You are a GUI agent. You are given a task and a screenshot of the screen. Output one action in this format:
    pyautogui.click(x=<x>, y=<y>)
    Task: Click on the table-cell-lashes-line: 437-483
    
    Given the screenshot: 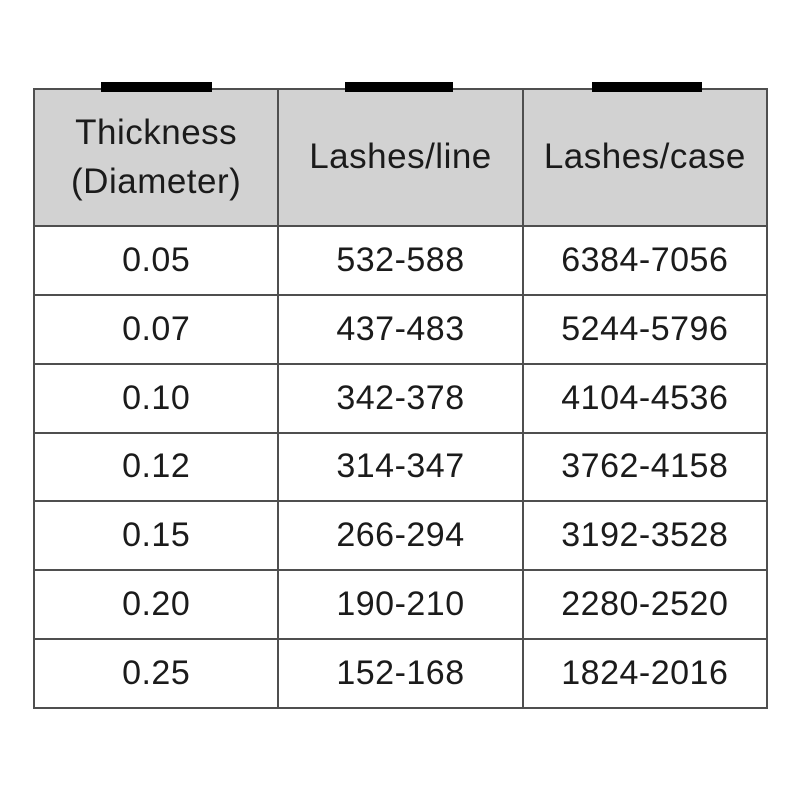 What is the action you would take?
    pyautogui.click(x=400, y=329)
    